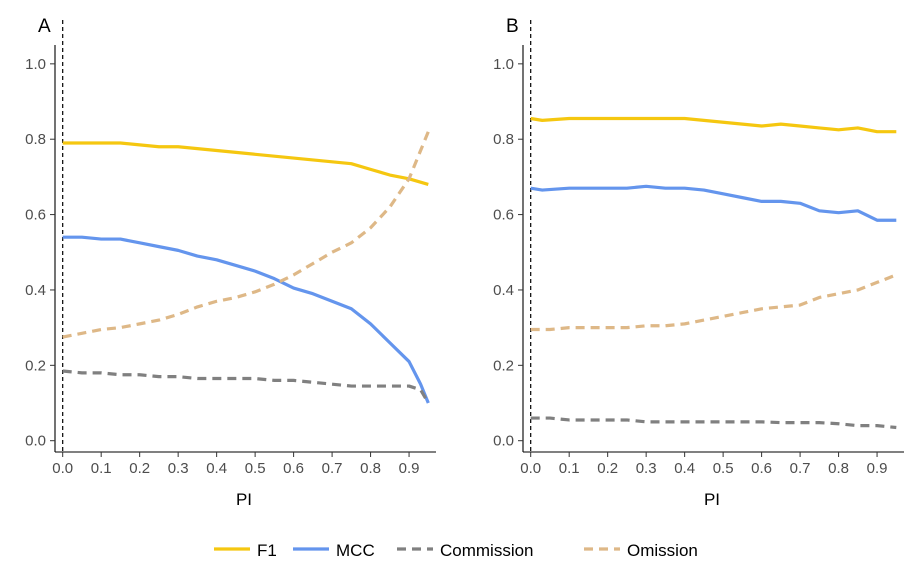 This screenshot has width=909, height=562. Describe the element at coordinates (332, 468) in the screenshot. I see `panel-a-x-tick-label: 0.7` at that location.